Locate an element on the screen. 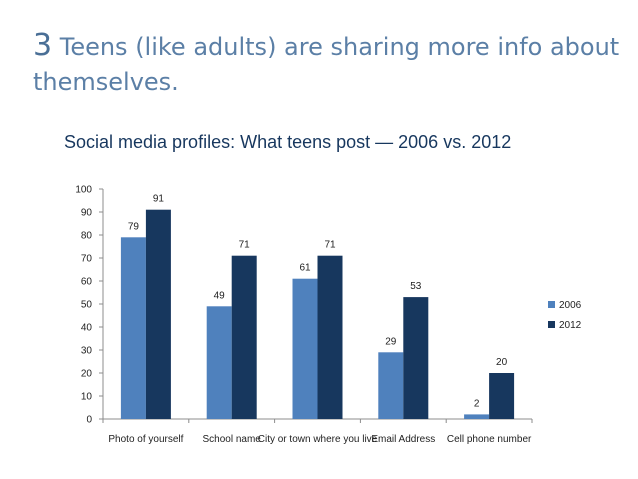 The width and height of the screenshot is (638, 479). x-category-label: City or town where you live is located at coordinates (318, 439).